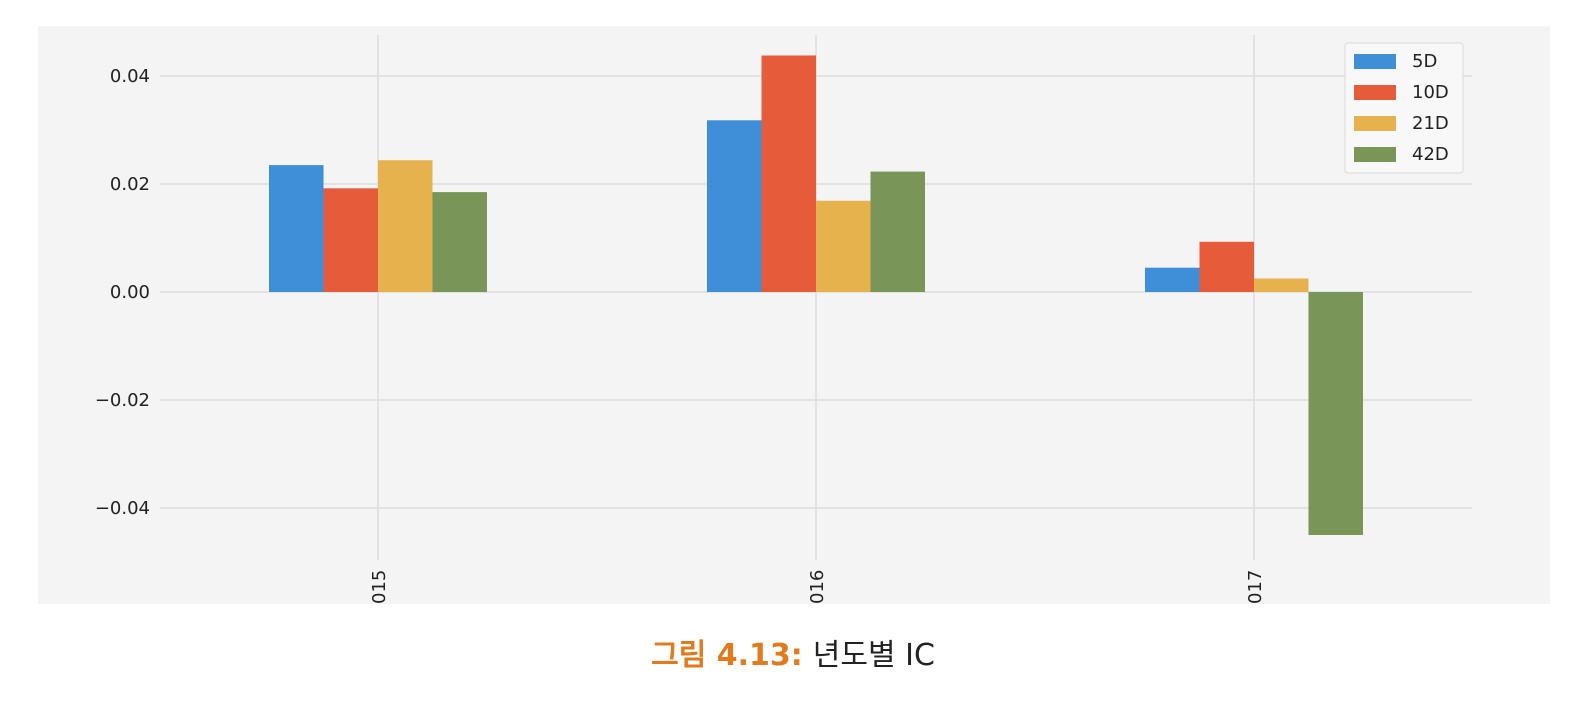 Image resolution: width=1586 pixels, height=716 pixels. What do you see at coordinates (1424, 61) in the screenshot?
I see `legend-label-5D: 5D` at bounding box center [1424, 61].